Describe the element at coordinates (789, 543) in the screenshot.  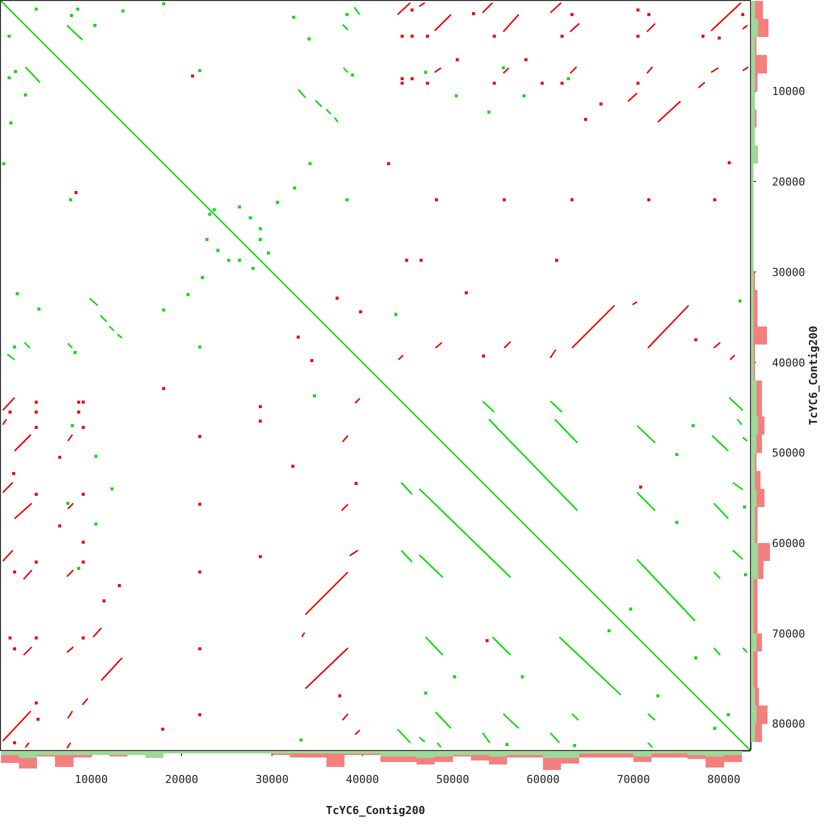
I see `y-tick-label: 60000` at that location.